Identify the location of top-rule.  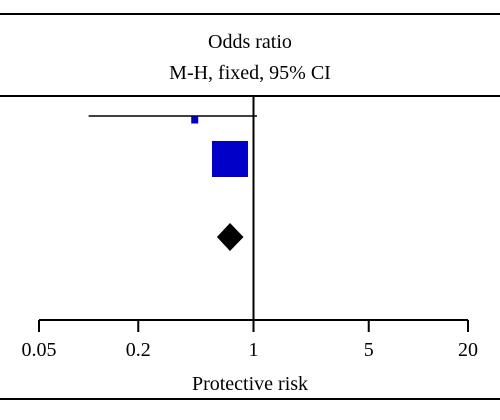
(250, 14).